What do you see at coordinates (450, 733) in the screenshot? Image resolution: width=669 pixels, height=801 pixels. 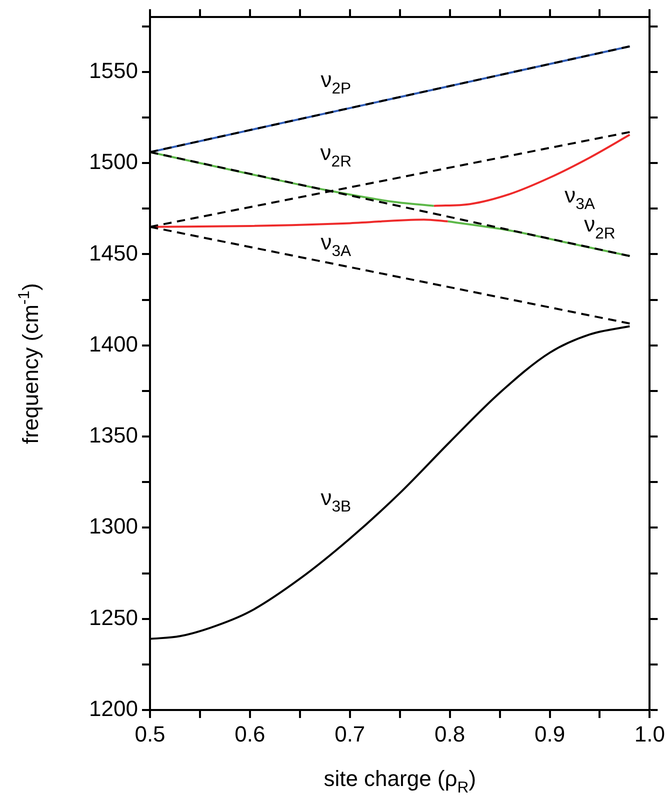 I see `x-tick-label: 0.8` at bounding box center [450, 733].